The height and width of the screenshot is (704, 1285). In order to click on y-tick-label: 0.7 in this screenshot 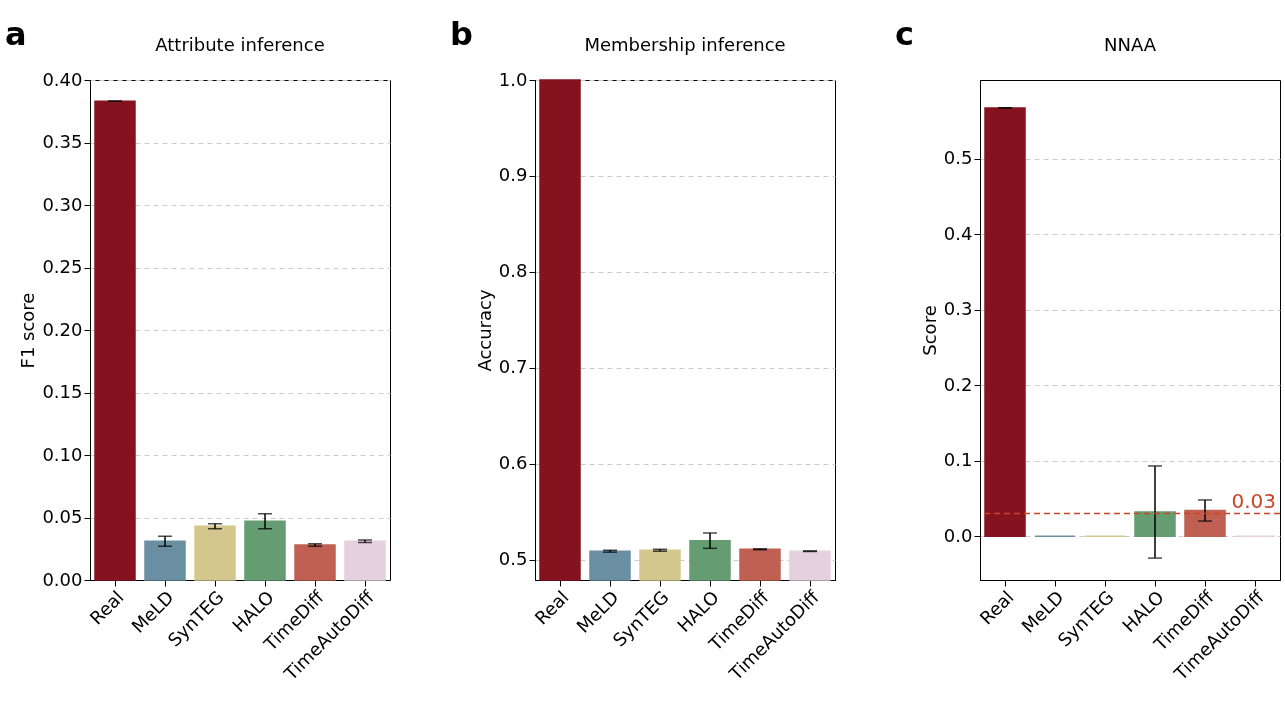, I will do `click(513, 367)`.